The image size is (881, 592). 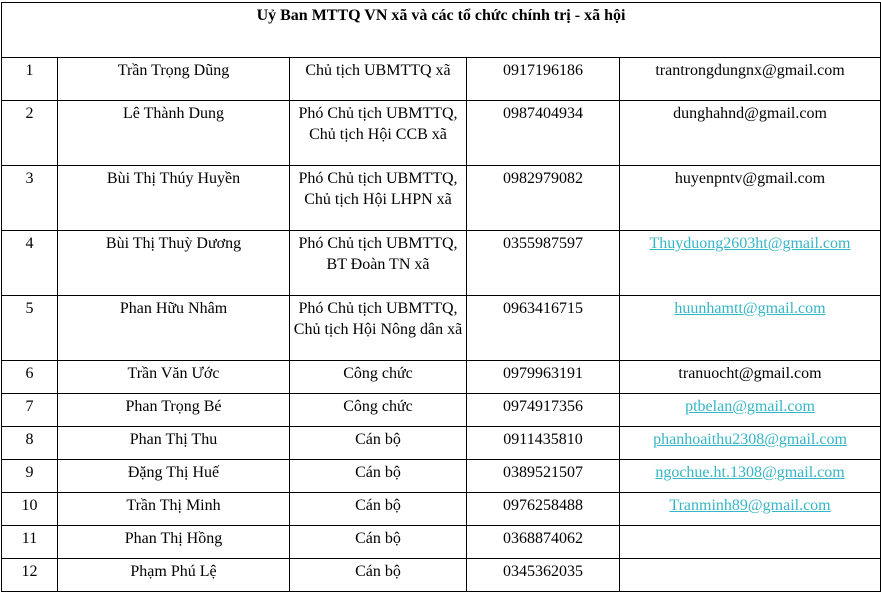 I want to click on row-number: 4, so click(x=29, y=243).